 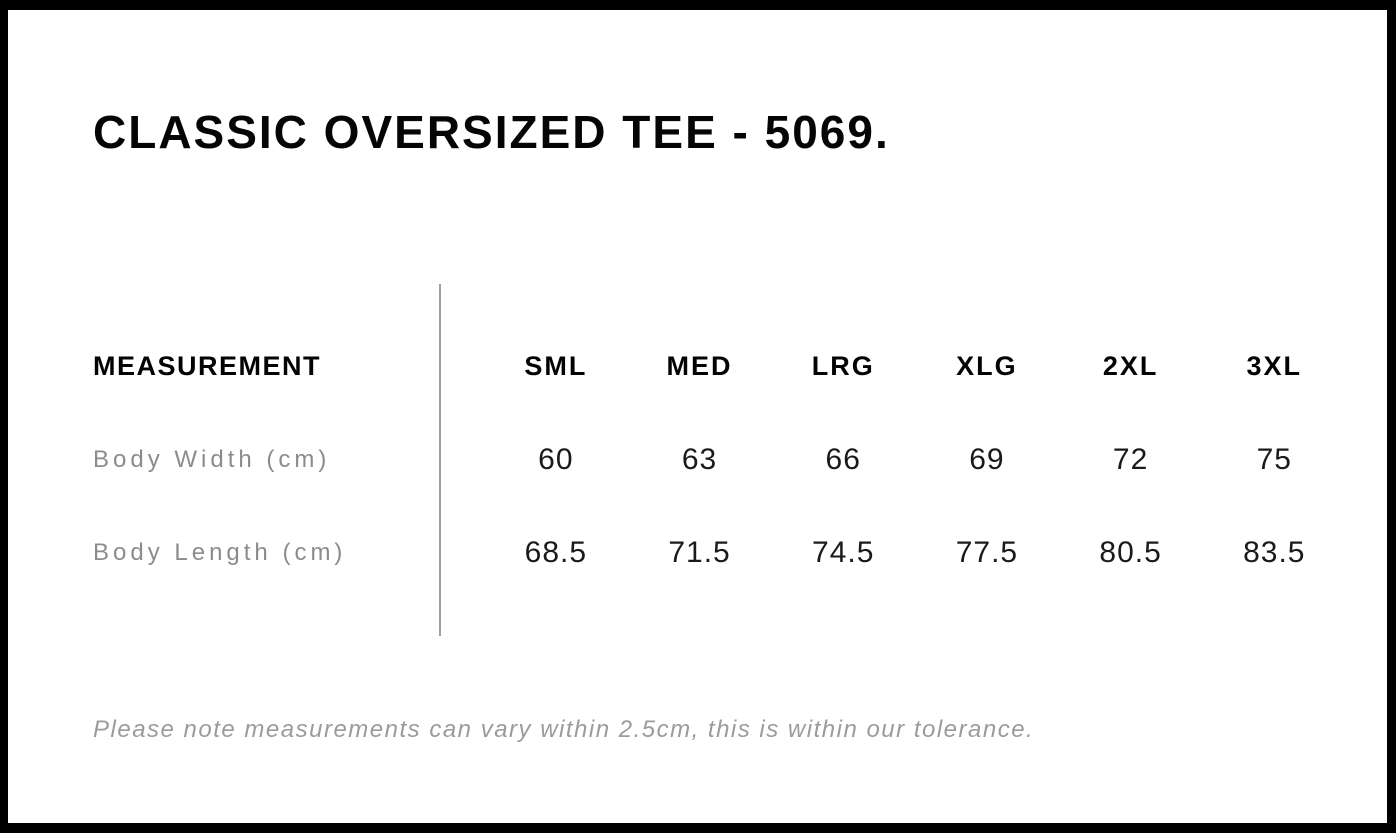 I want to click on row-label-body-length: Body Length (cm), so click(x=220, y=552).